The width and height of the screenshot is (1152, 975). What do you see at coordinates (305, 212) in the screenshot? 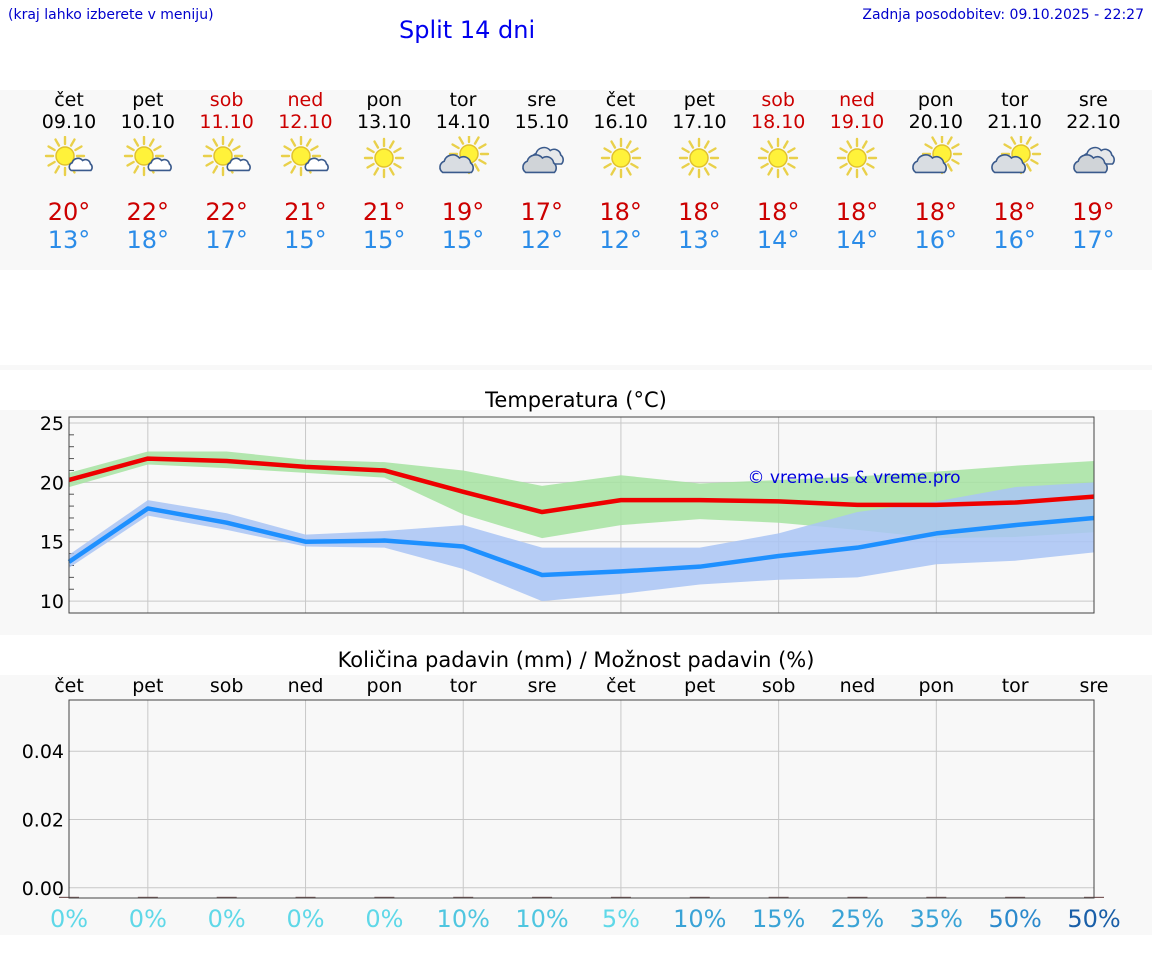
I see `max-temp: 21°` at bounding box center [305, 212].